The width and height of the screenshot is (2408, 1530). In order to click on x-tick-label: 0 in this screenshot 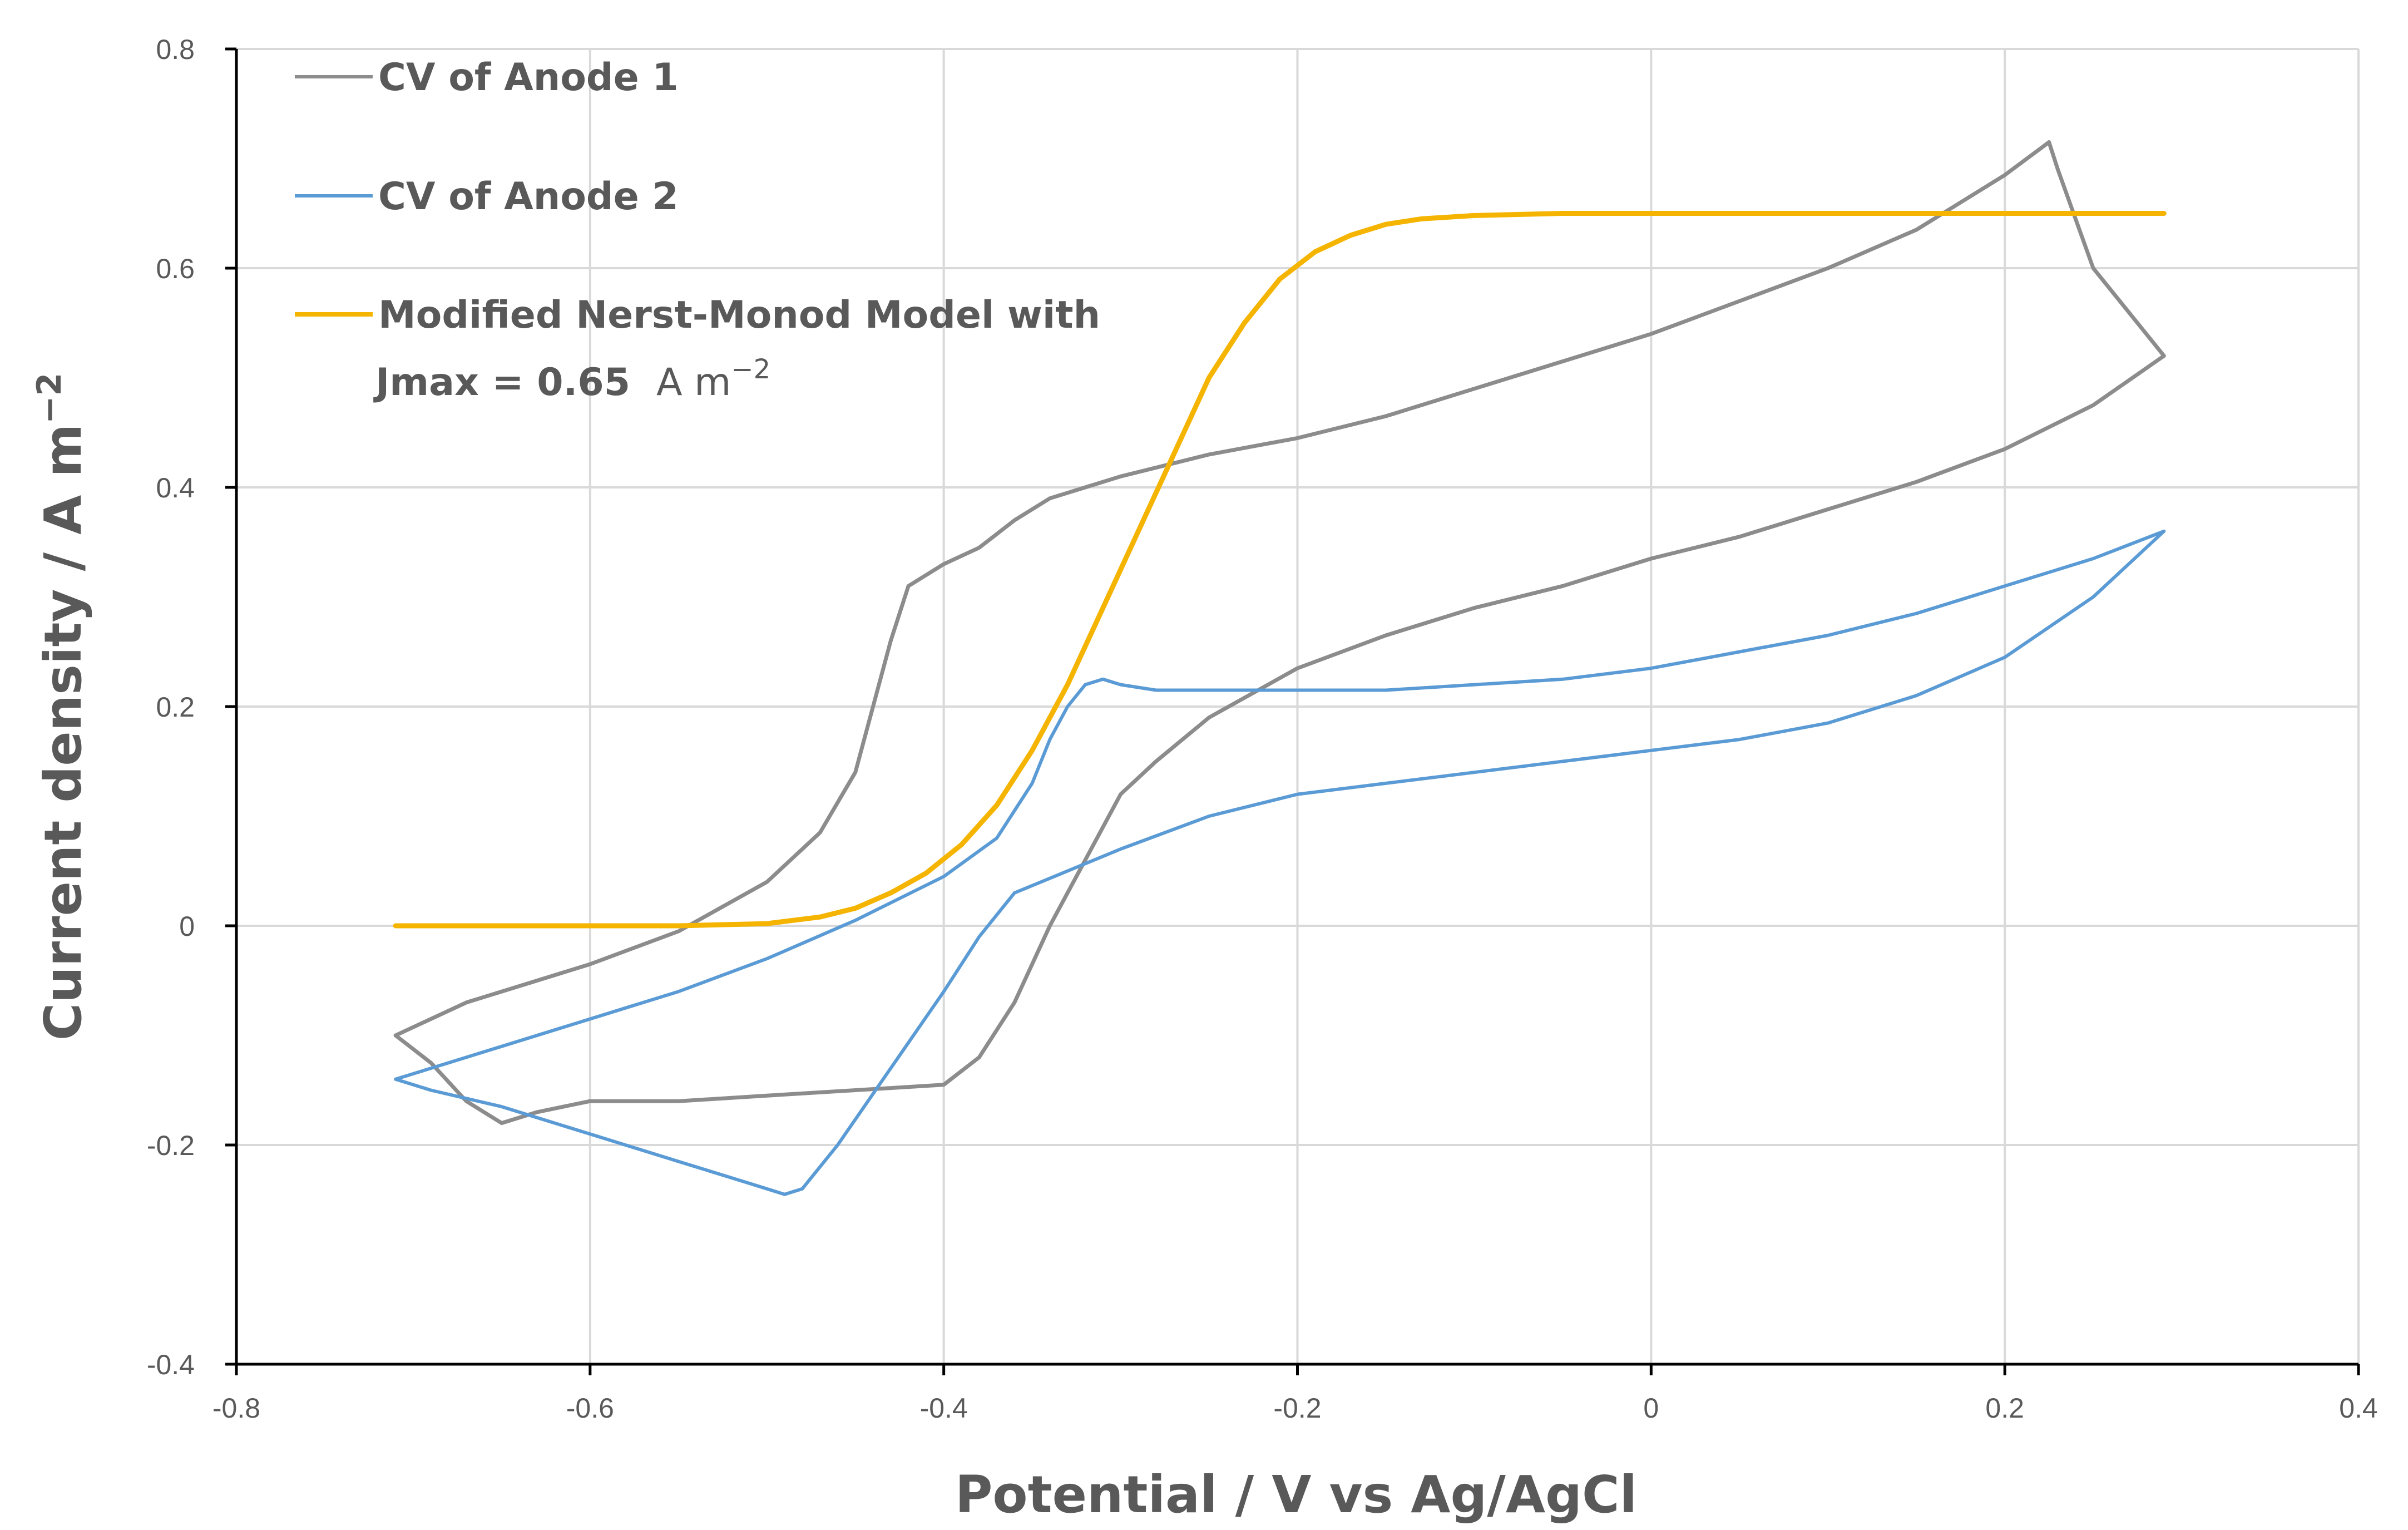, I will do `click(1651, 1408)`.